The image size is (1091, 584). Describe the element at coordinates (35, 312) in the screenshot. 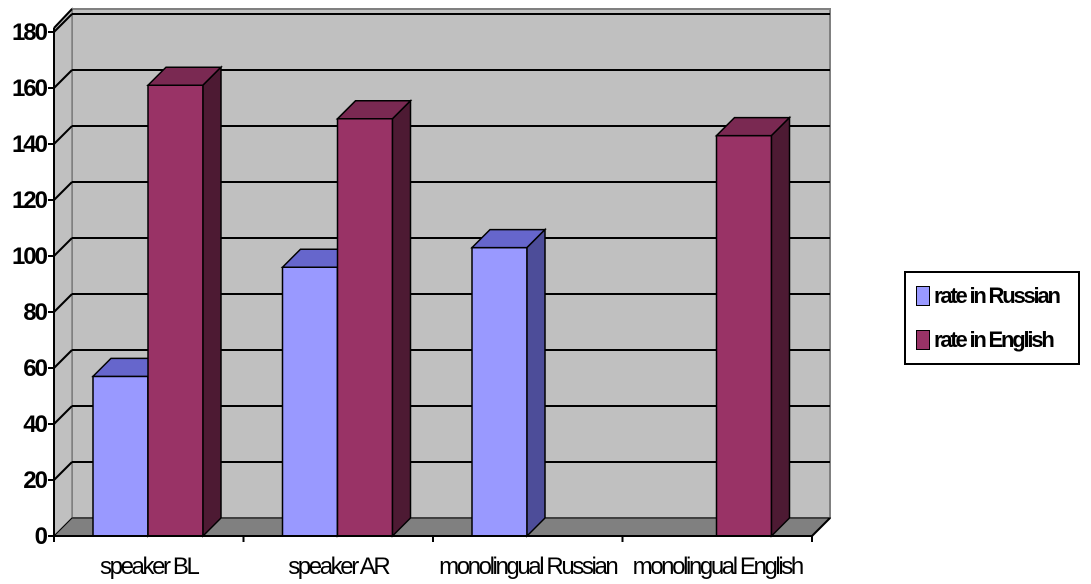

I see `y-tick-label: 80` at that location.